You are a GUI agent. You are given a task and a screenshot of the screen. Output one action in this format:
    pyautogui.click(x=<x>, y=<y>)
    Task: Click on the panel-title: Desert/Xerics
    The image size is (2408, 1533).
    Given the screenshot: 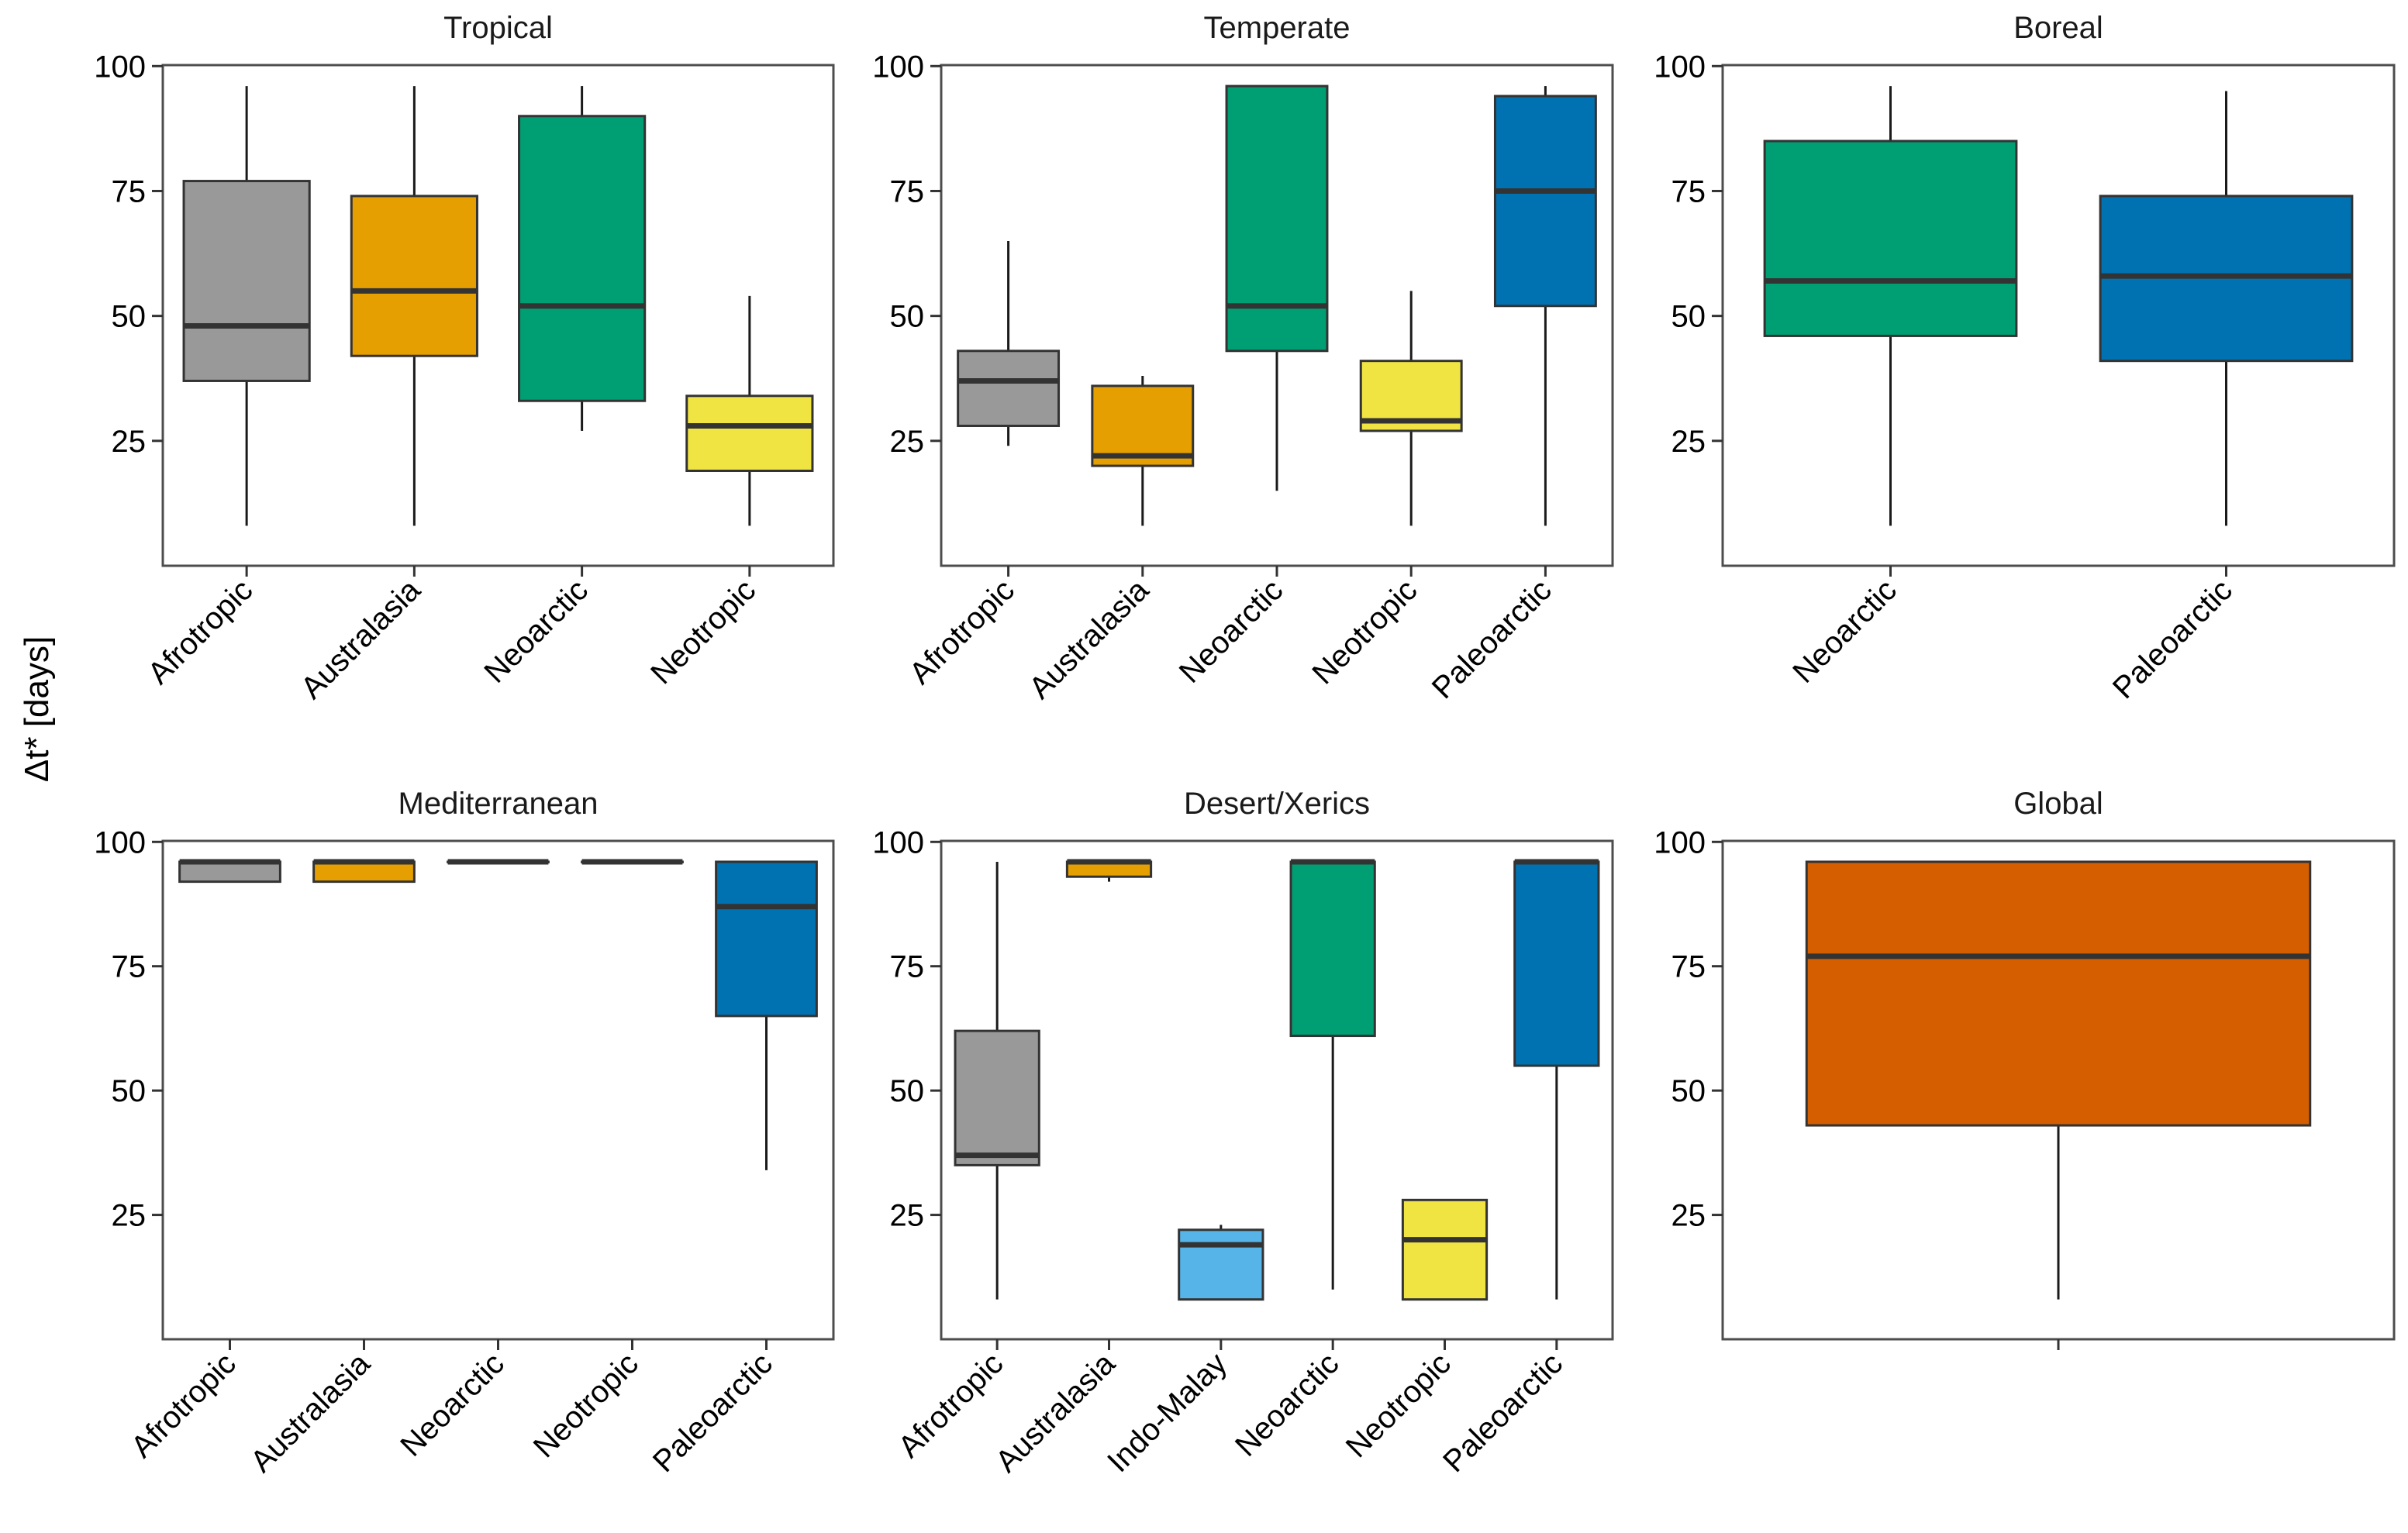 What is the action you would take?
    pyautogui.click(x=1277, y=804)
    